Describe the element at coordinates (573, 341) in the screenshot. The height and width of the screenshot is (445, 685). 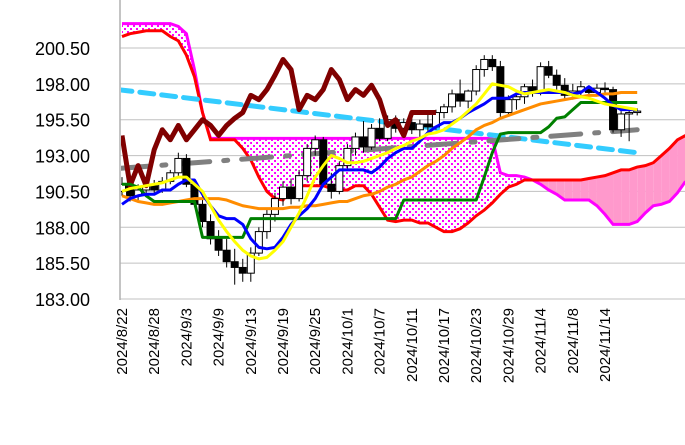
I see `x-tick-label: 2024/11/8` at that location.